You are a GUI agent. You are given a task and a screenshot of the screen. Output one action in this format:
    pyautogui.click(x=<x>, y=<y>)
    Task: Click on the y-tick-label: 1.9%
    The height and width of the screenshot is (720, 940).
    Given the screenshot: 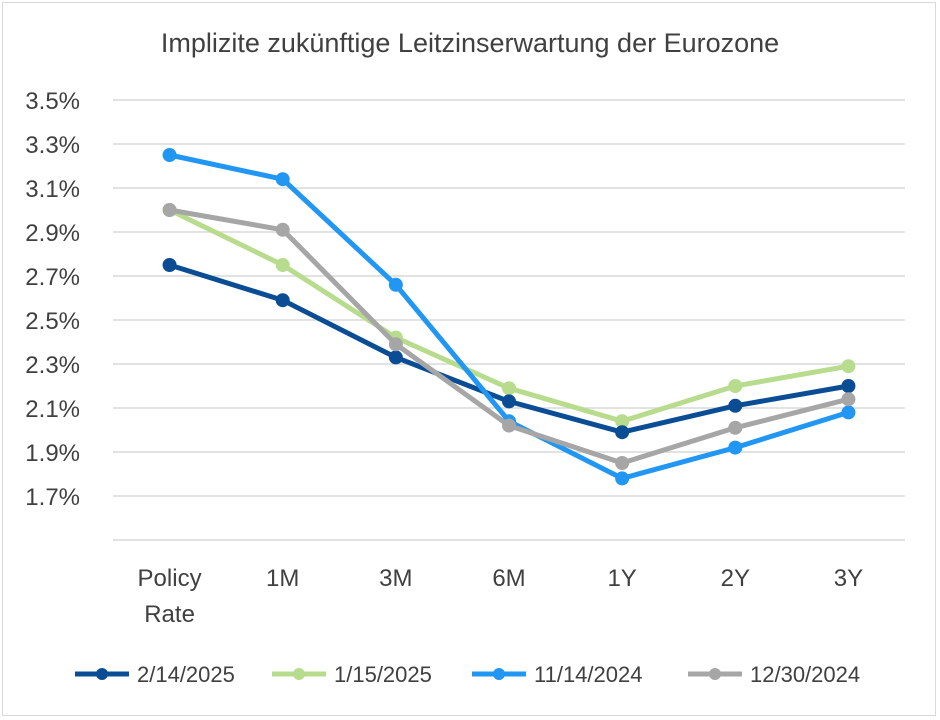 What is the action you would take?
    pyautogui.click(x=52, y=453)
    